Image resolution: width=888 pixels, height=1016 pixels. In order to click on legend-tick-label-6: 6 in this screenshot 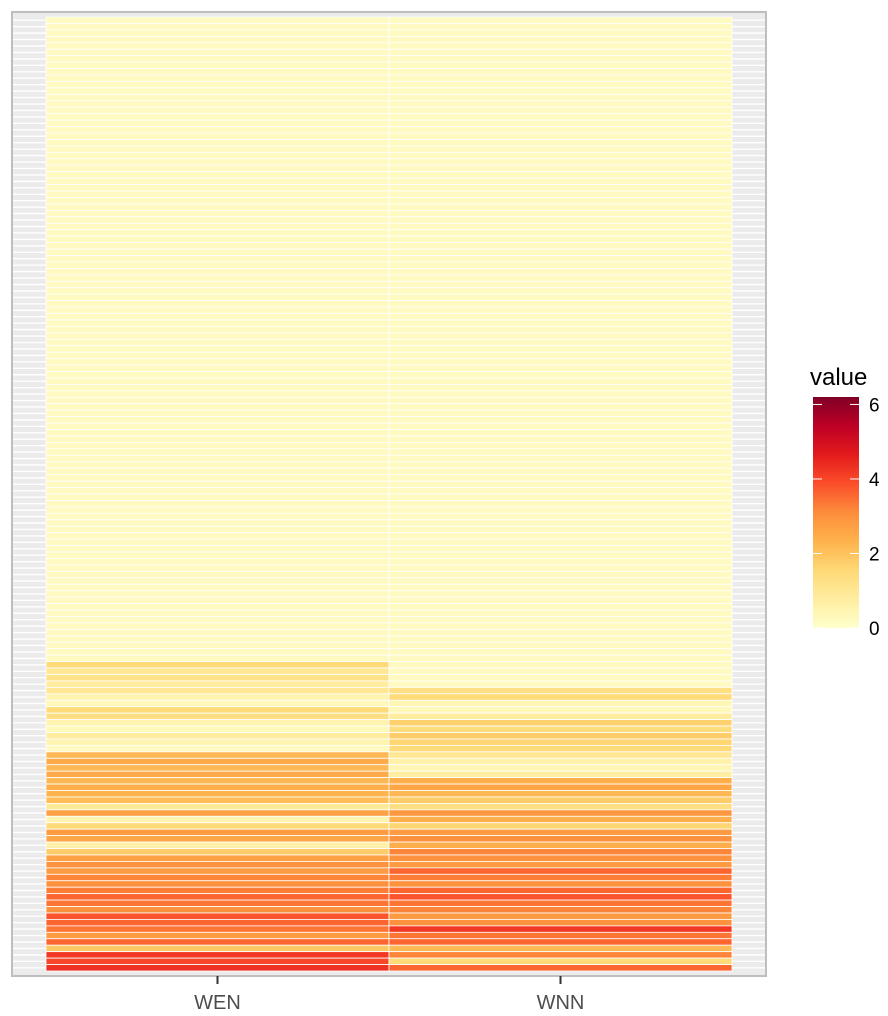, I will do `click(874, 405)`.